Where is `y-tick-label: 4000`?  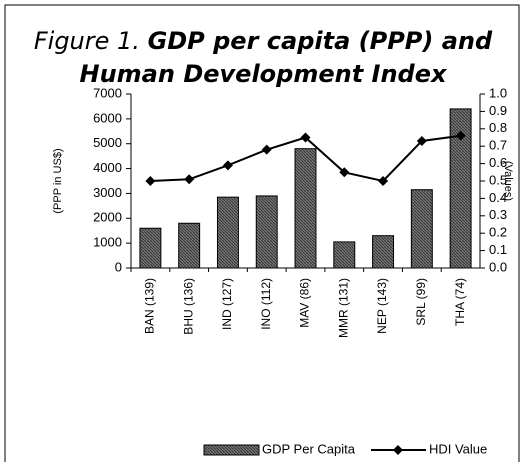
y-tick-label: 4000 is located at coordinates (107, 167).